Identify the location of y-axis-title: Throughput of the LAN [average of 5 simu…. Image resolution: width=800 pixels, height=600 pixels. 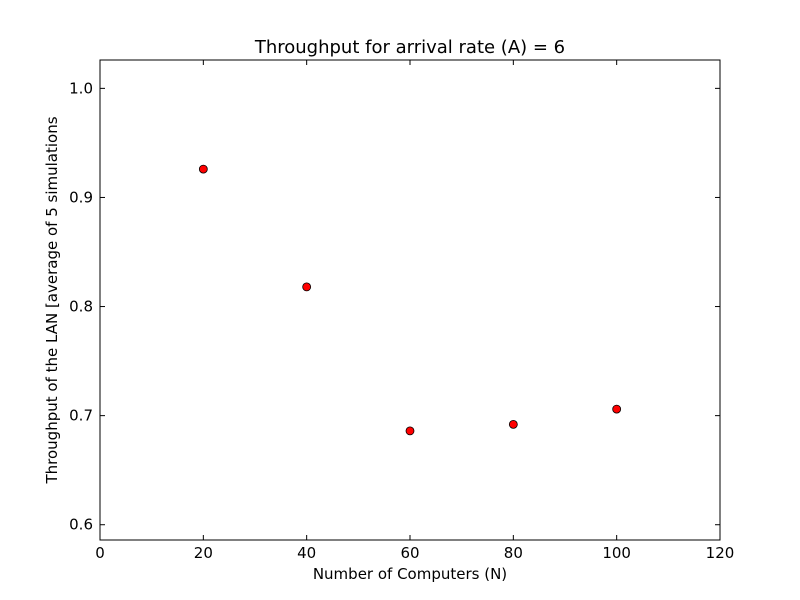
(52, 300).